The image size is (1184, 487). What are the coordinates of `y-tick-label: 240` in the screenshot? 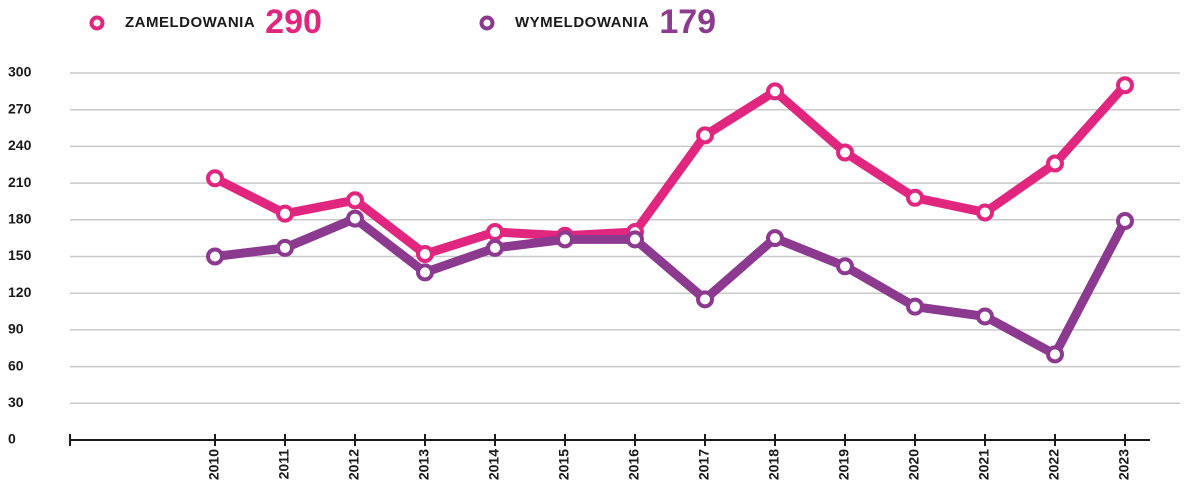 It's located at (20, 145).